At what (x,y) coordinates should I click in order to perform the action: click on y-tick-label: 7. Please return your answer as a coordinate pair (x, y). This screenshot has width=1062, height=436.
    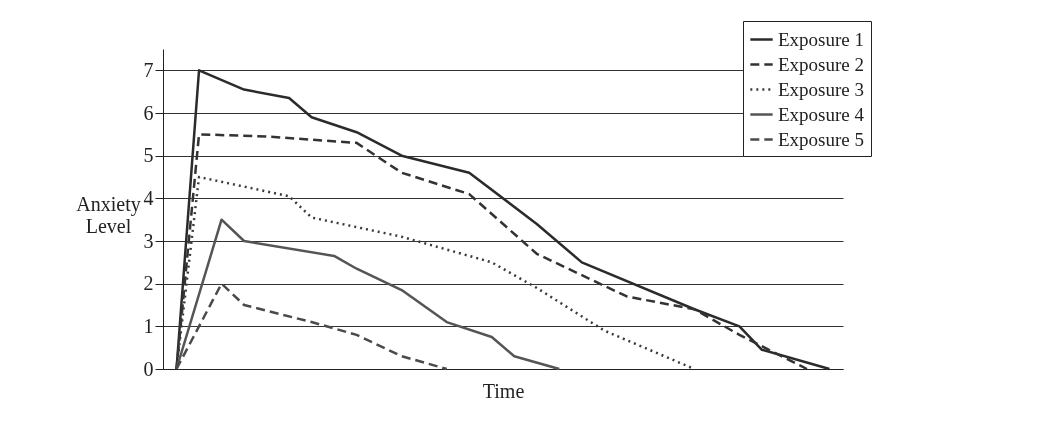
    Looking at the image, I should click on (148, 69).